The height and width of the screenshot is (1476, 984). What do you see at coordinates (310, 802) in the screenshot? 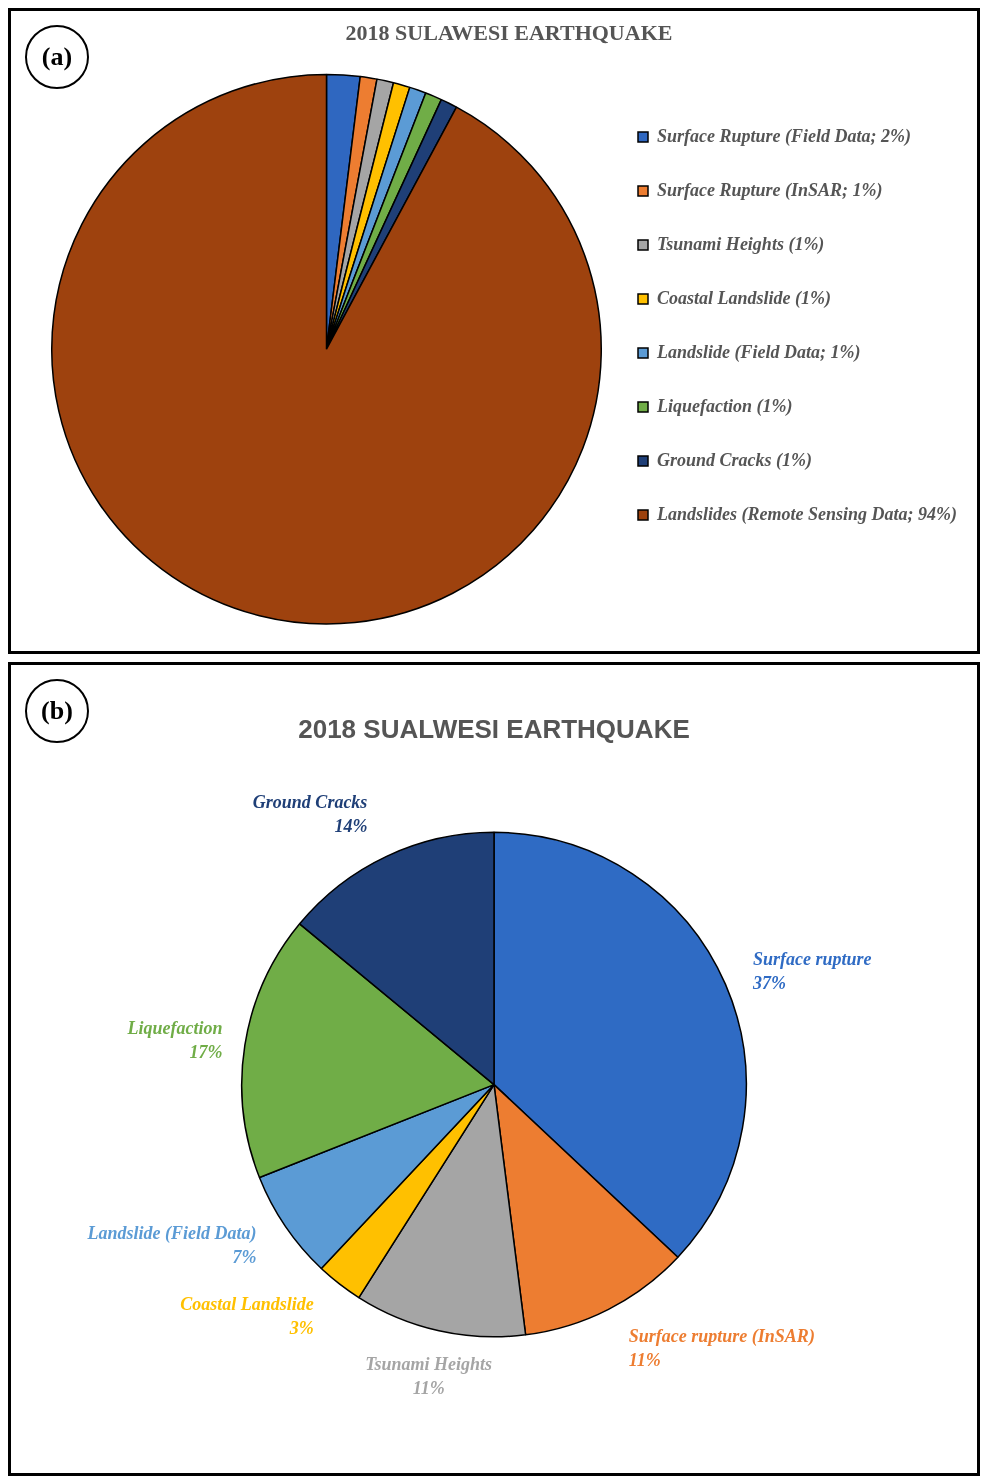
I see `slice-label: Ground Cracks` at bounding box center [310, 802].